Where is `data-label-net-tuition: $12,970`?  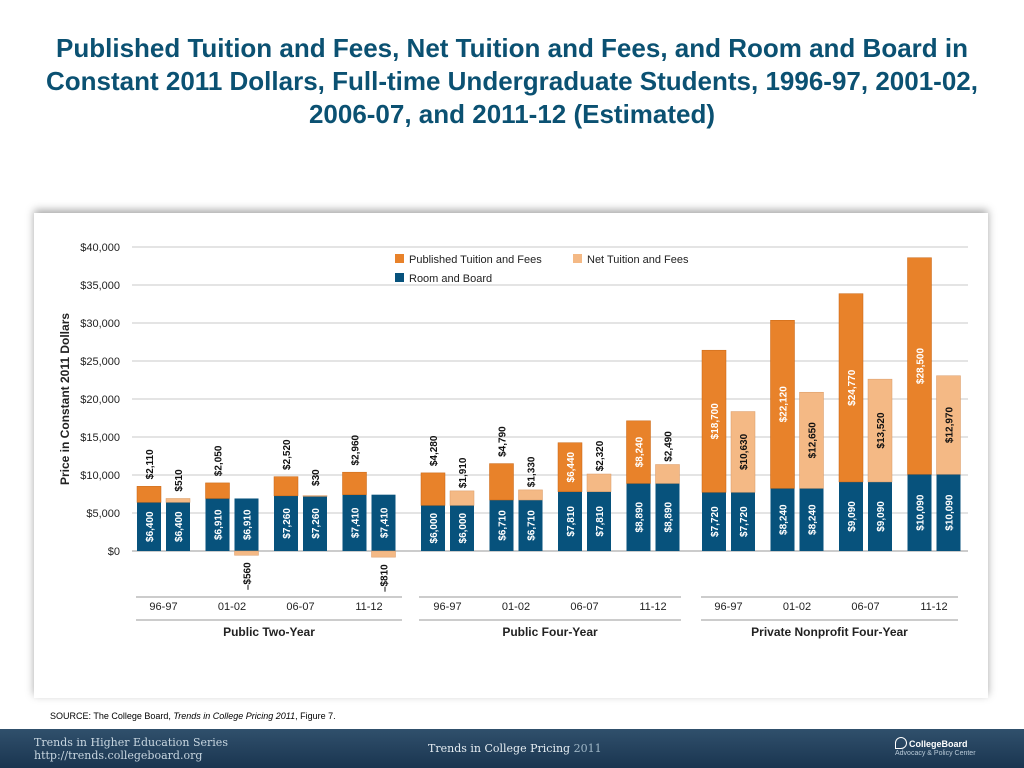 data-label-net-tuition: $12,970 is located at coordinates (950, 425).